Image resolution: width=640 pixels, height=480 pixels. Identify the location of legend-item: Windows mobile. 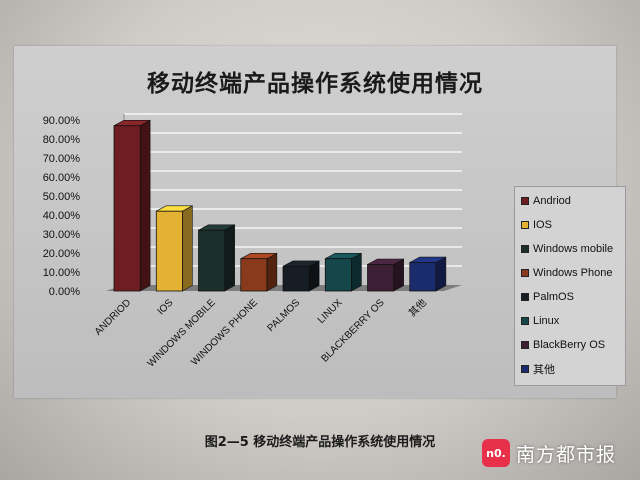
(567, 249).